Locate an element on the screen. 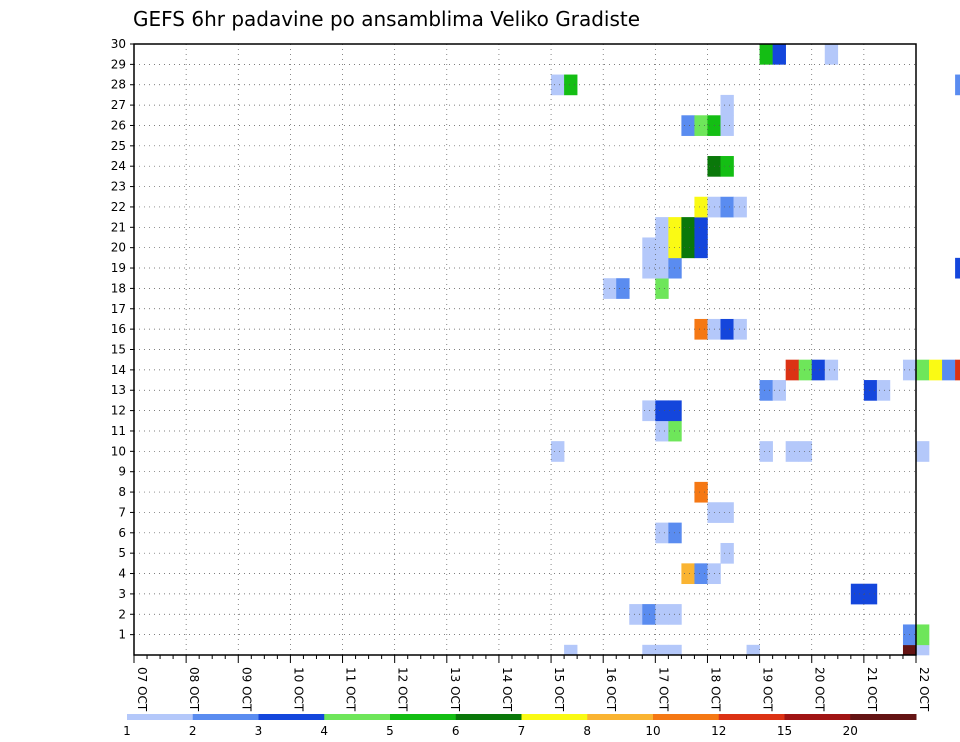 This screenshot has width=960, height=742. color-legend: 1 2 3 4 5 6 7 8 10 12 15 20 is located at coordinates (520, 726).